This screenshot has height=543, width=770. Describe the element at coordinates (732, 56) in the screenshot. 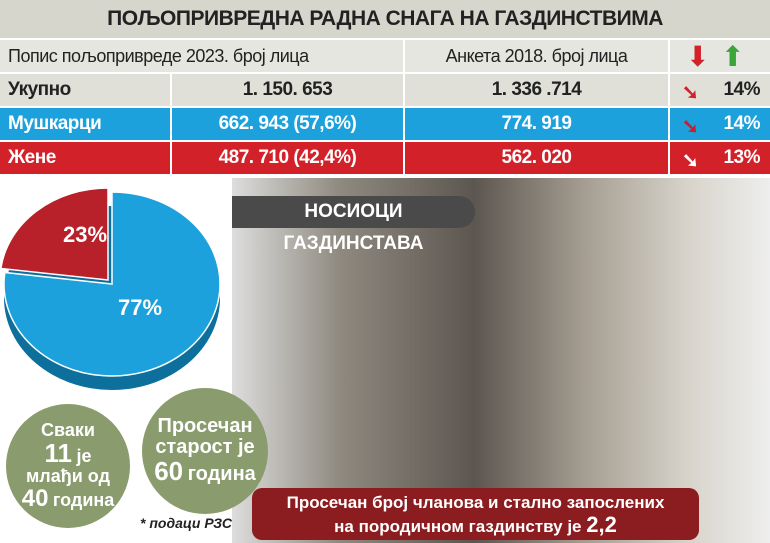

I see `arrow-up-icon: ⬆` at that location.